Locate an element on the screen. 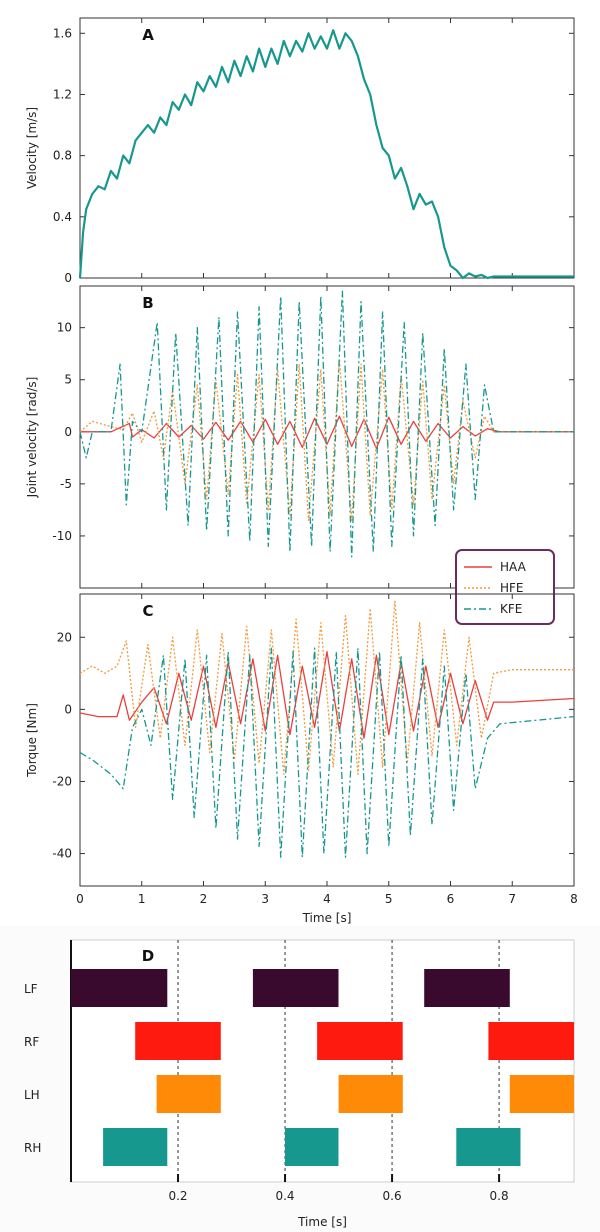 This screenshot has width=600, height=1232. gantt-x-tick-label: 0.8 is located at coordinates (499, 1196).